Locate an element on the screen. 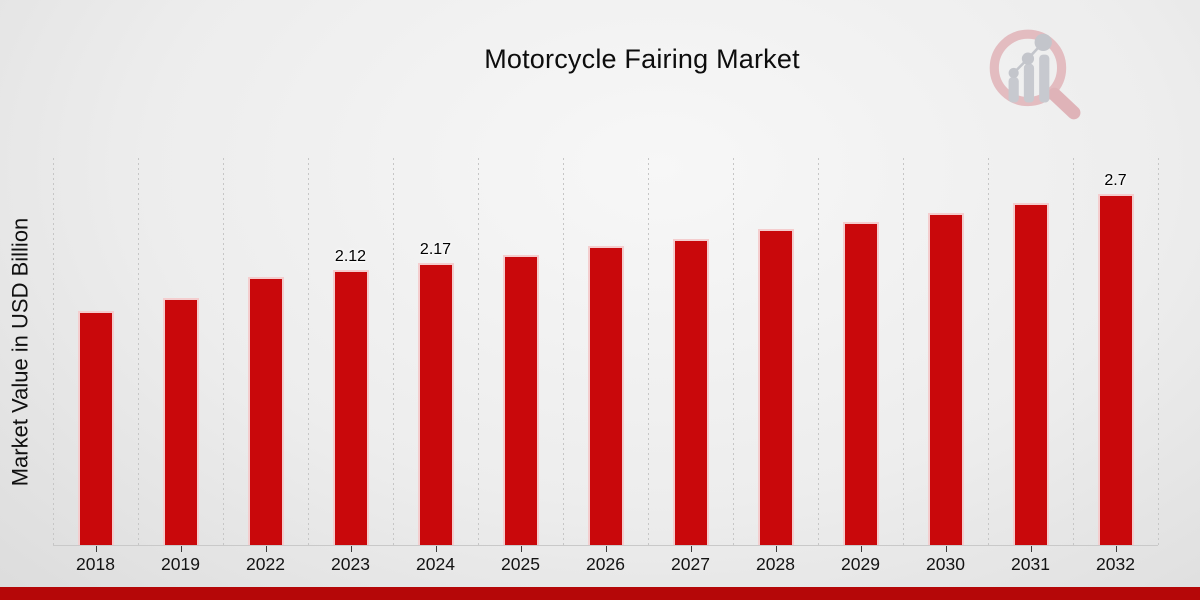 The image size is (1200, 600). x-tick-label-2027: 2027 is located at coordinates (690, 564).